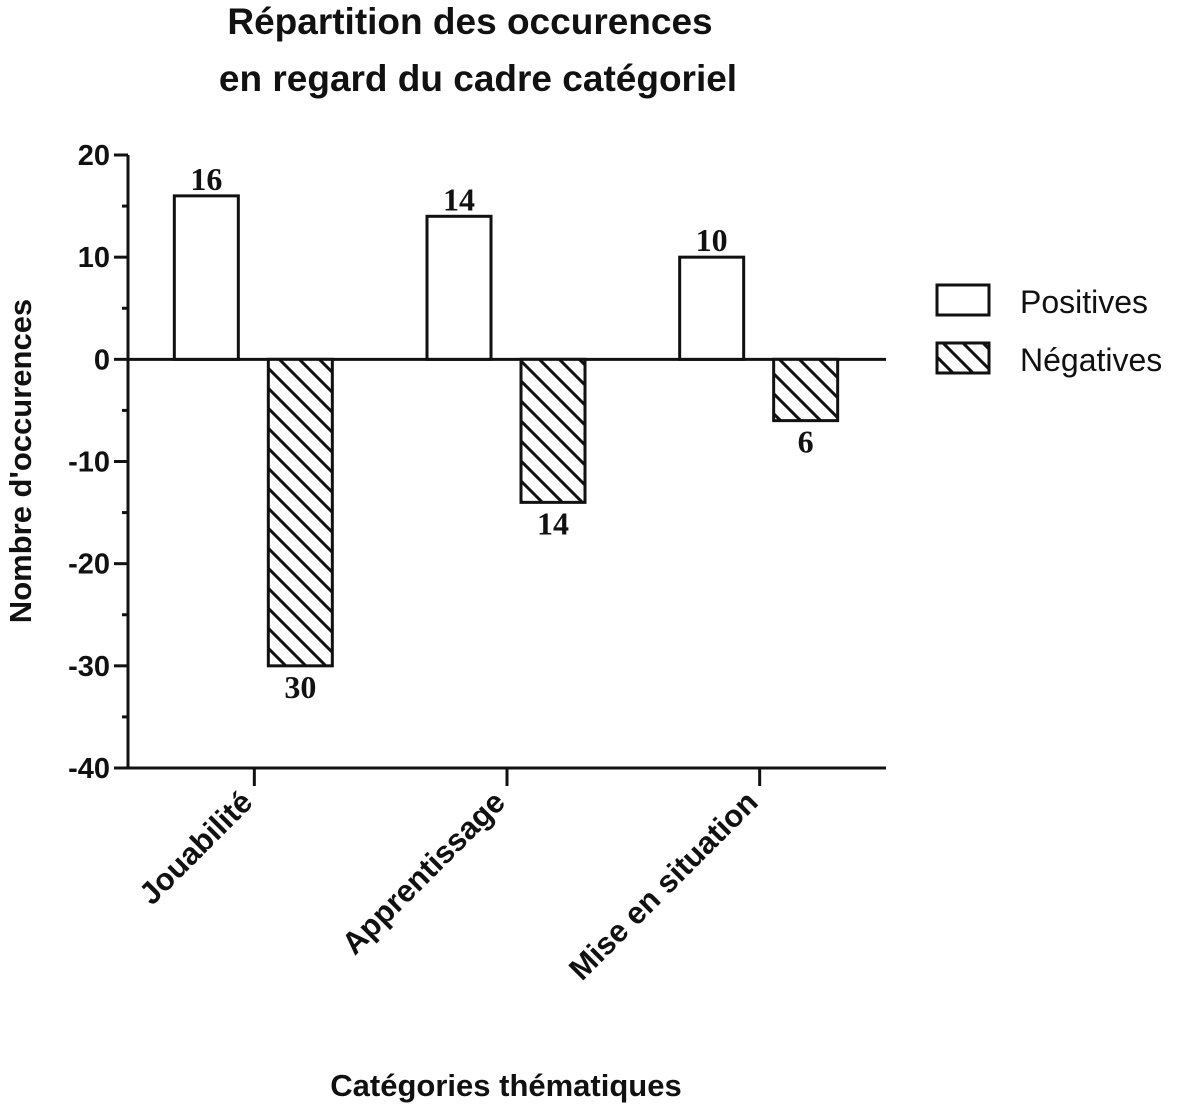 This screenshot has height=1109, width=1200. I want to click on data-label: 30, so click(300, 687).